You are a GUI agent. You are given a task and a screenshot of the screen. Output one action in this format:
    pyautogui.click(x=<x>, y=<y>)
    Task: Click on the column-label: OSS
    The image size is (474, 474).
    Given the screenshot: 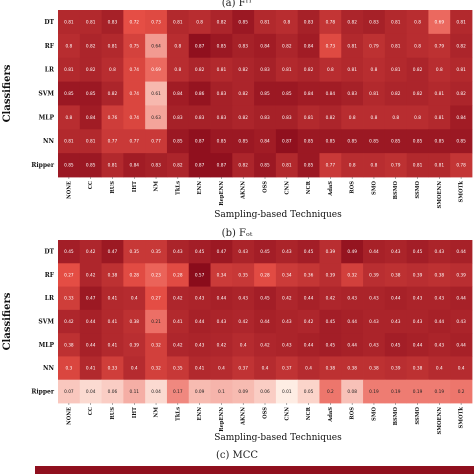 What is the action you would take?
    pyautogui.click(x=266, y=413)
    